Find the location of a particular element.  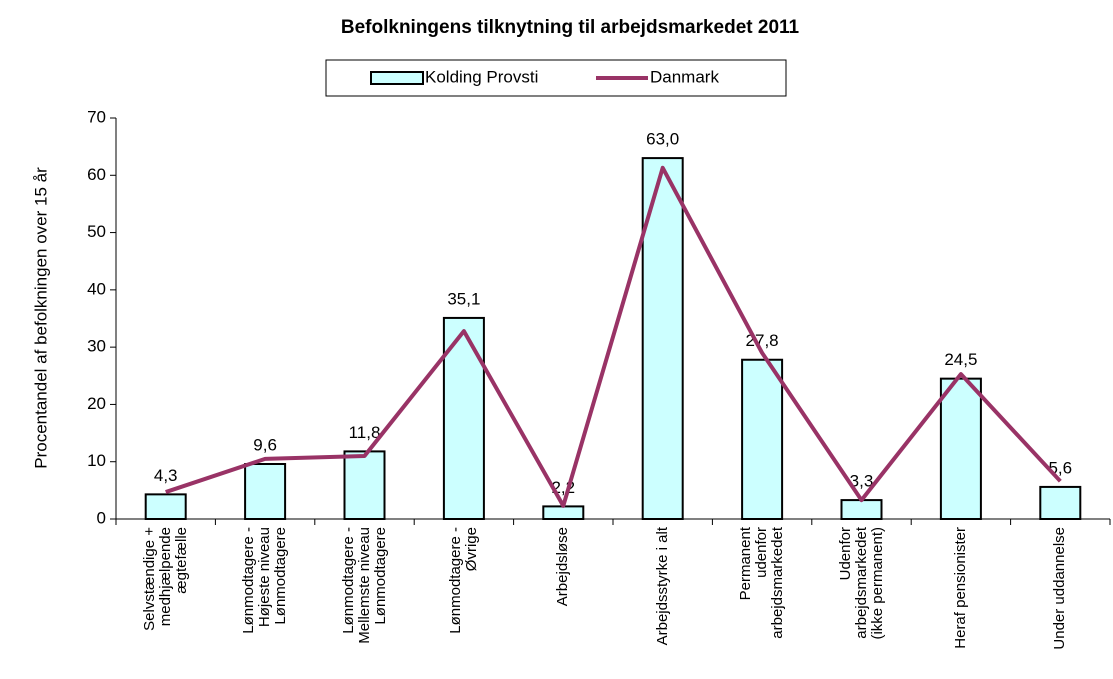

x-tick-label: Permanent udenfor arbejdsmarkedet is located at coordinates (762, 583).